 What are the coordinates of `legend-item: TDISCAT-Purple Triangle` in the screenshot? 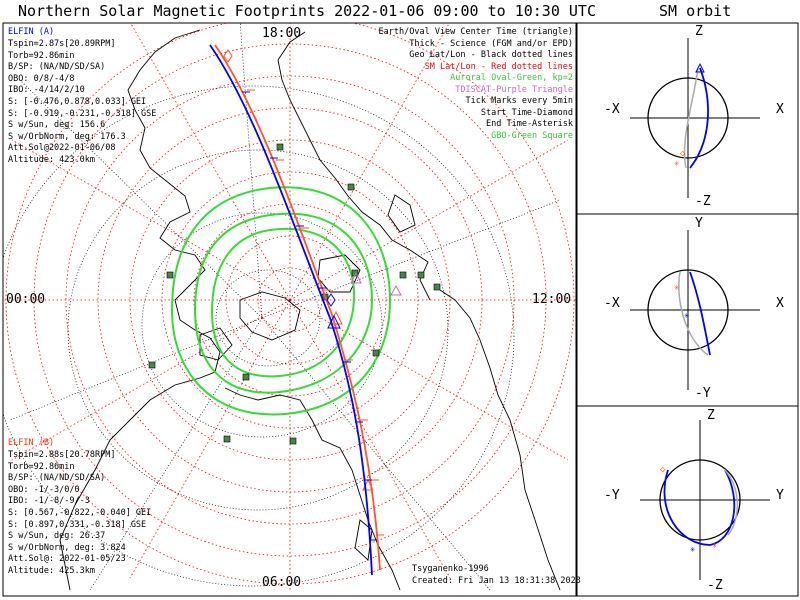 It's located at (514, 89).